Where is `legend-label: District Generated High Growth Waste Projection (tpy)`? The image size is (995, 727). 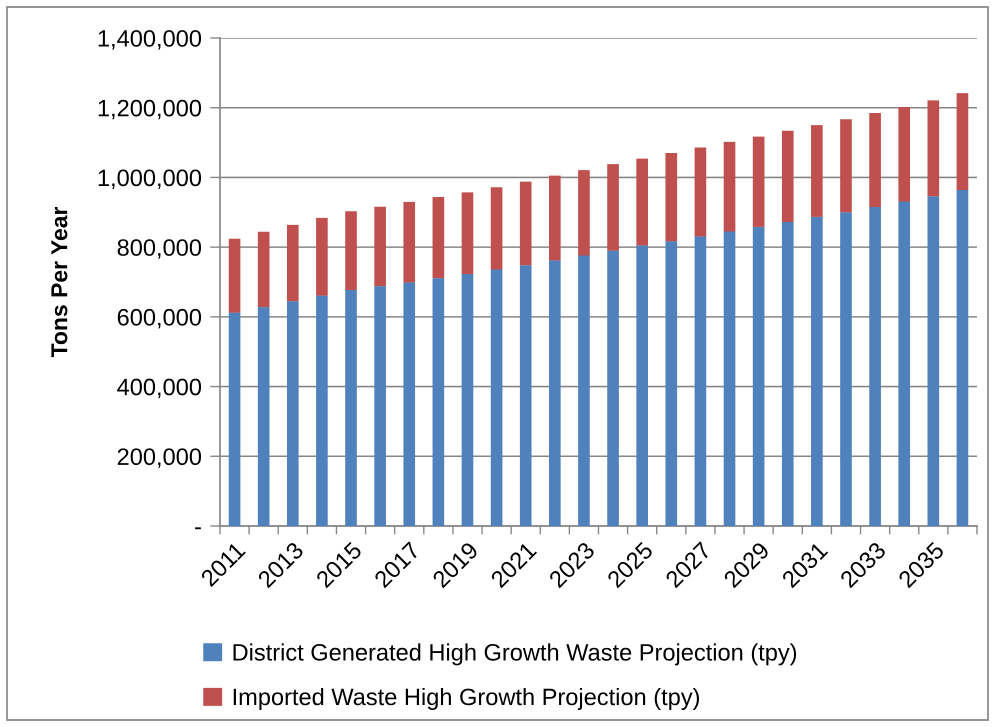
legend-label: District Generated High Growth Waste Projection (tpy) is located at coordinates (515, 654).